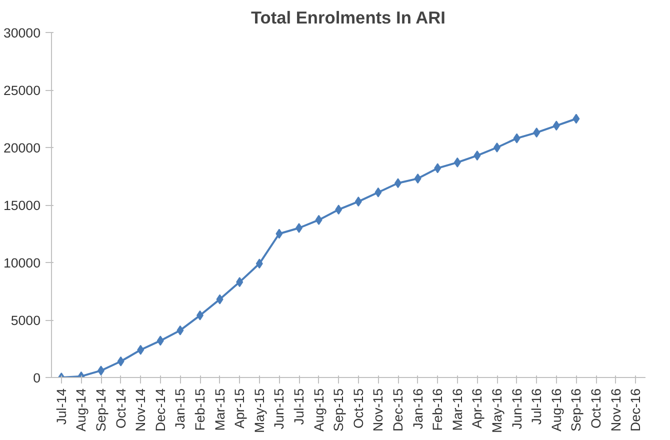 The image size is (670, 440). I want to click on x-tick-label: Jun-16, so click(516, 409).